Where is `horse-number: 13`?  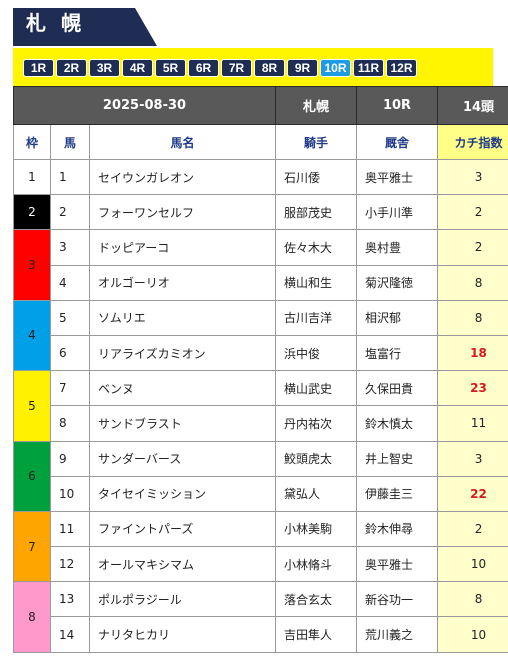 horse-number: 13 is located at coordinates (70, 599).